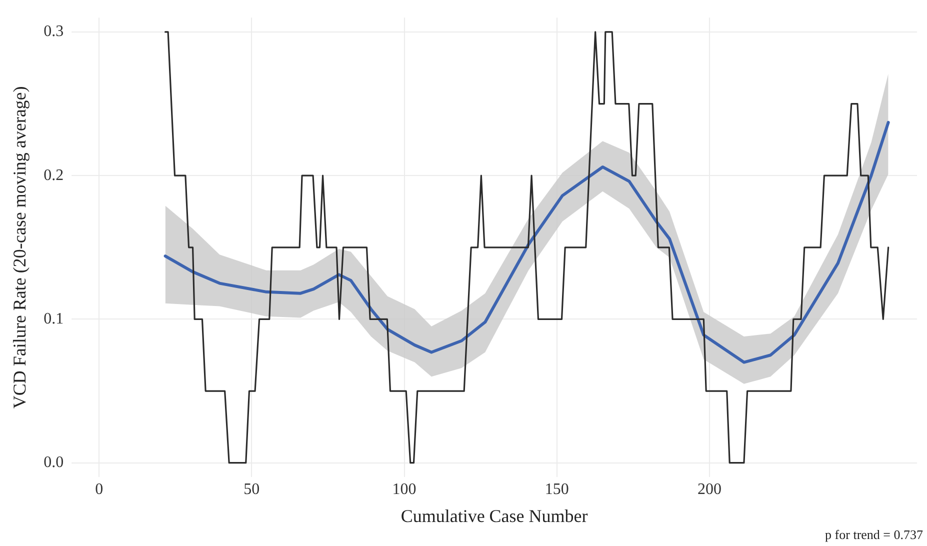 Image resolution: width=927 pixels, height=546 pixels. What do you see at coordinates (709, 489) in the screenshot?
I see `x-tick-label: 200` at bounding box center [709, 489].